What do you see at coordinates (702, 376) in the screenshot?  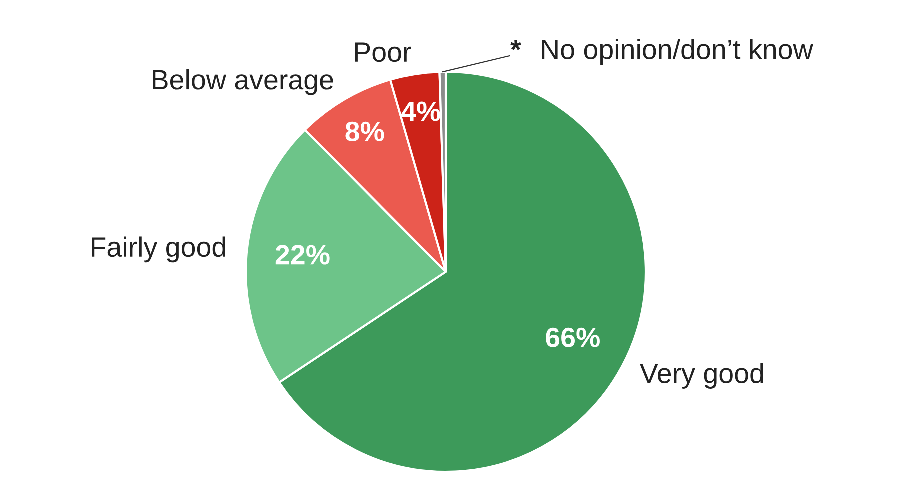 I see `slice-label: Very good` at bounding box center [702, 376].